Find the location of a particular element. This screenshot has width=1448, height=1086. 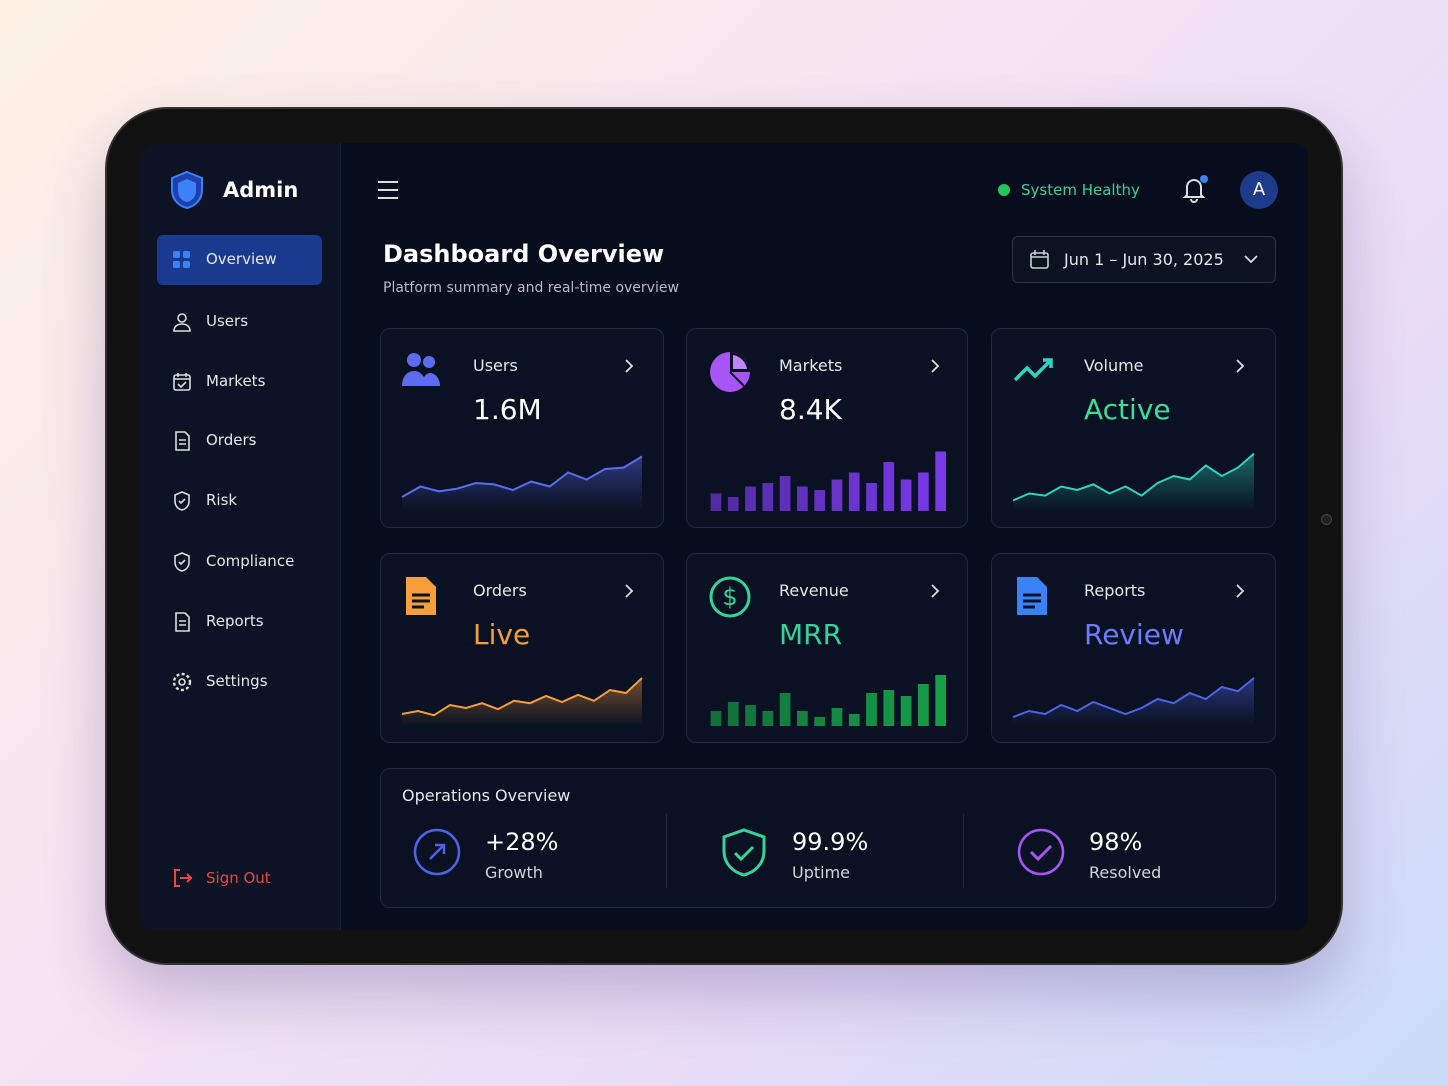

chevron-down is located at coordinates (1251, 259).